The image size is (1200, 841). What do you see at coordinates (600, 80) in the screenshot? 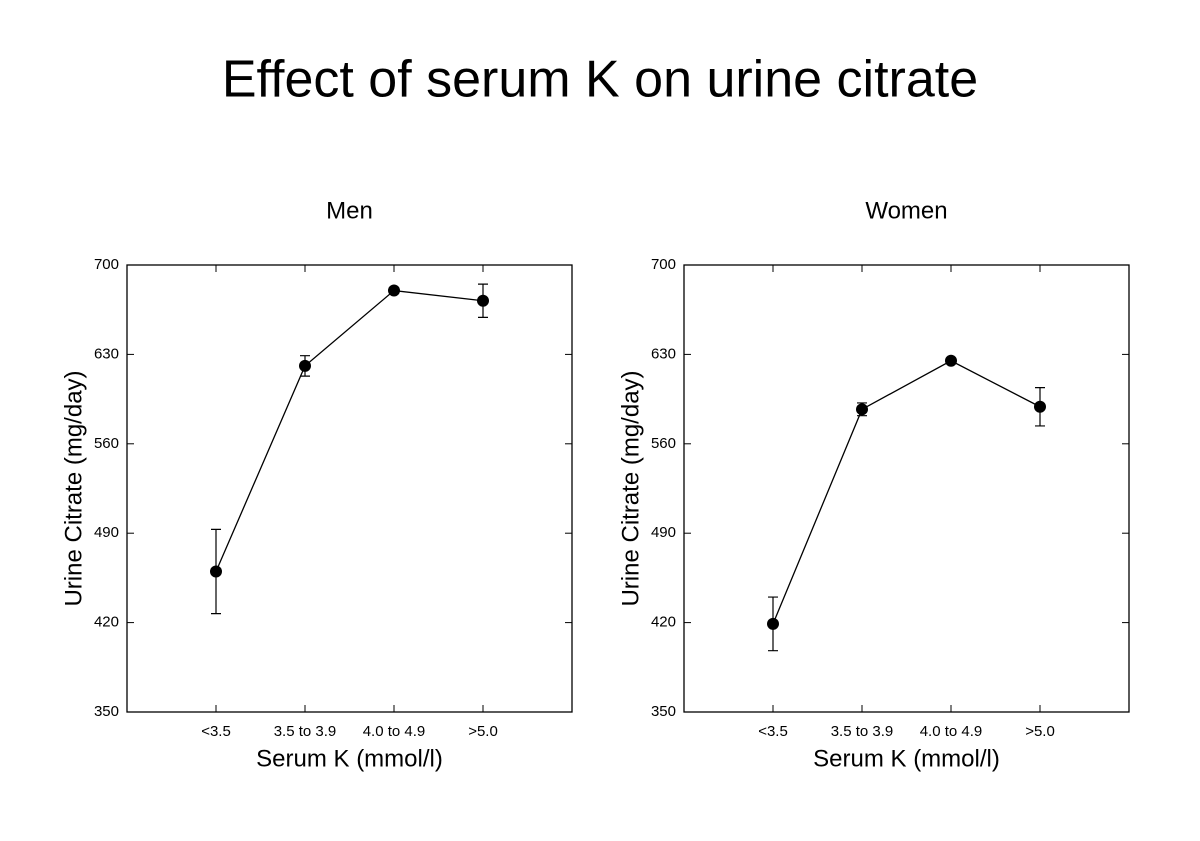
I see `page-title: Effect of serum K on urine citrate` at bounding box center [600, 80].